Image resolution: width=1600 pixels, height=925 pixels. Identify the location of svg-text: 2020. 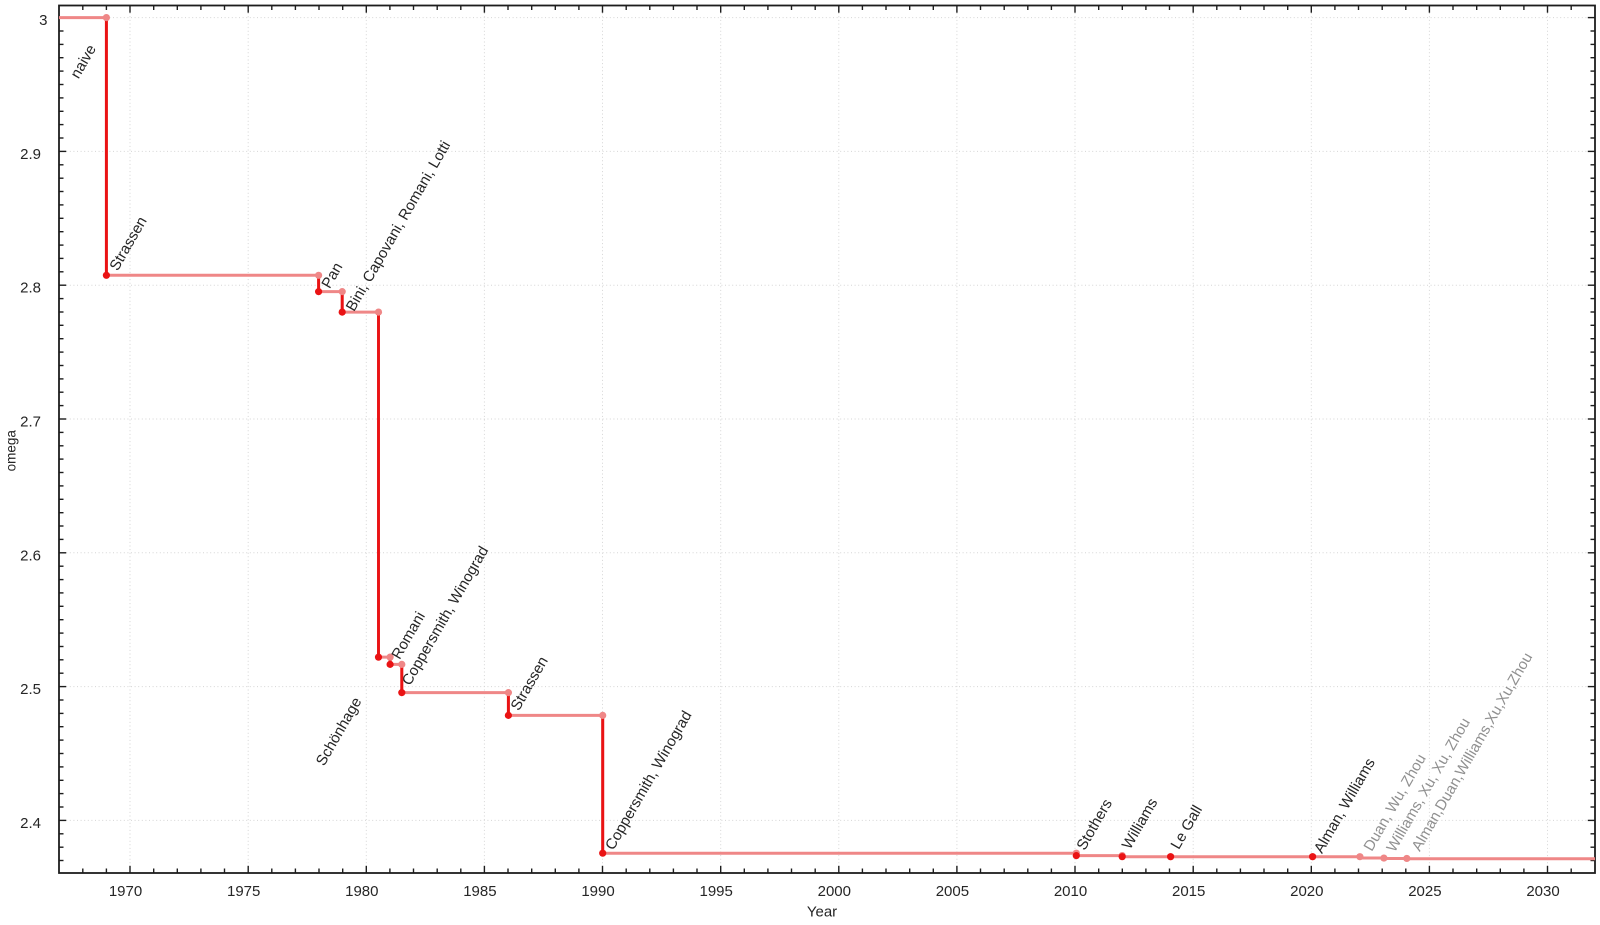
(1306, 891).